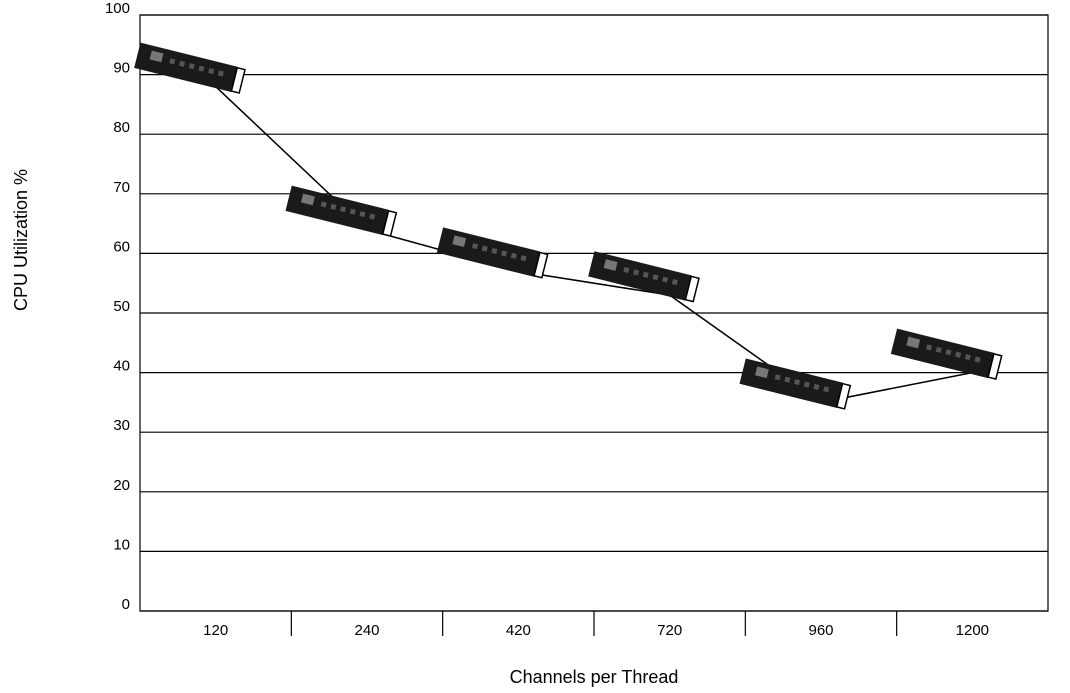 The height and width of the screenshot is (693, 1070). What do you see at coordinates (121, 306) in the screenshot?
I see `y-tick-label: 50` at bounding box center [121, 306].